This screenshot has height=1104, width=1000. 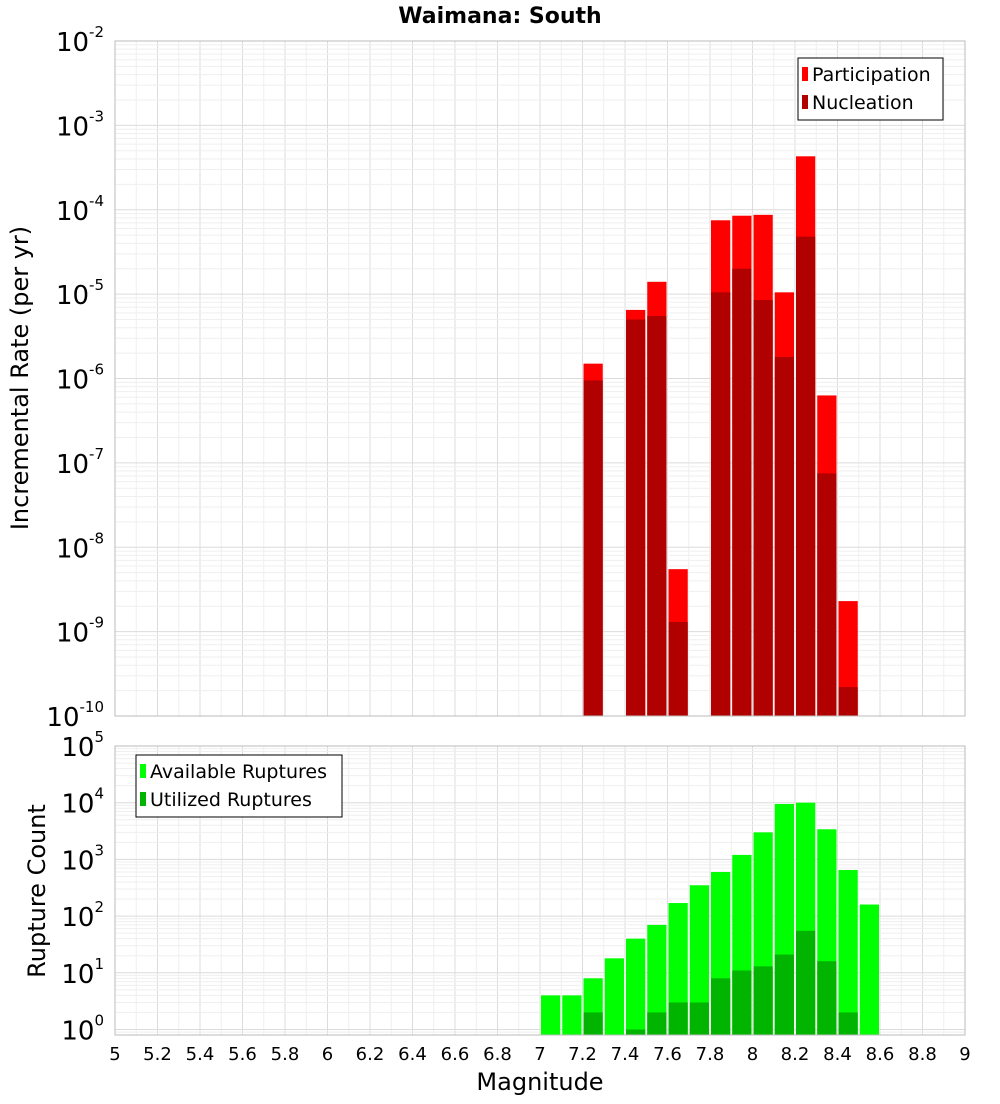 What do you see at coordinates (539, 1082) in the screenshot?
I see `x-axis-label: Magnitude` at bounding box center [539, 1082].